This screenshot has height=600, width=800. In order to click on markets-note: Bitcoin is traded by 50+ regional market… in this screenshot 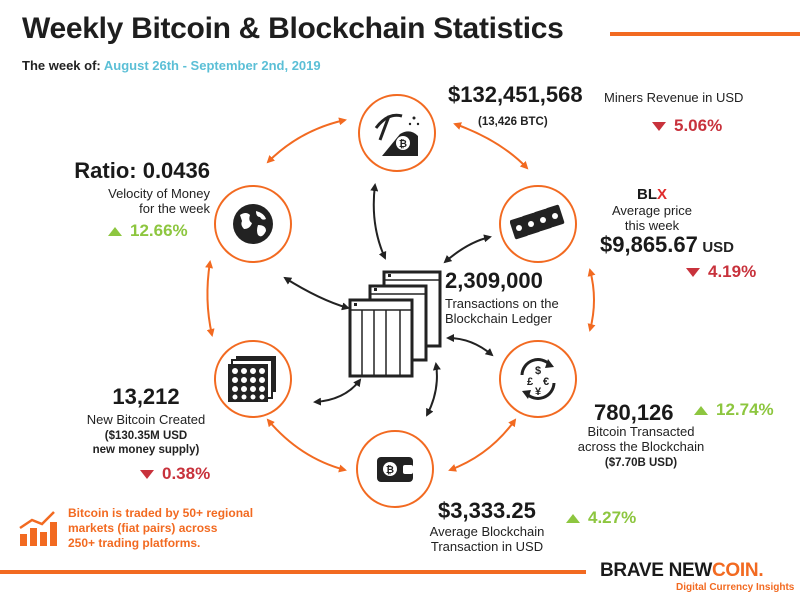, I will do `click(160, 528)`.